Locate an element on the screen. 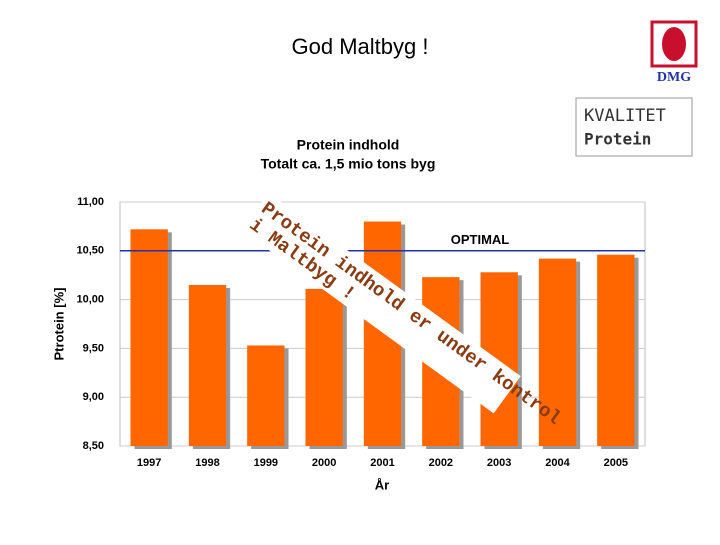  x-tick-label: 2000 is located at coordinates (324, 463).